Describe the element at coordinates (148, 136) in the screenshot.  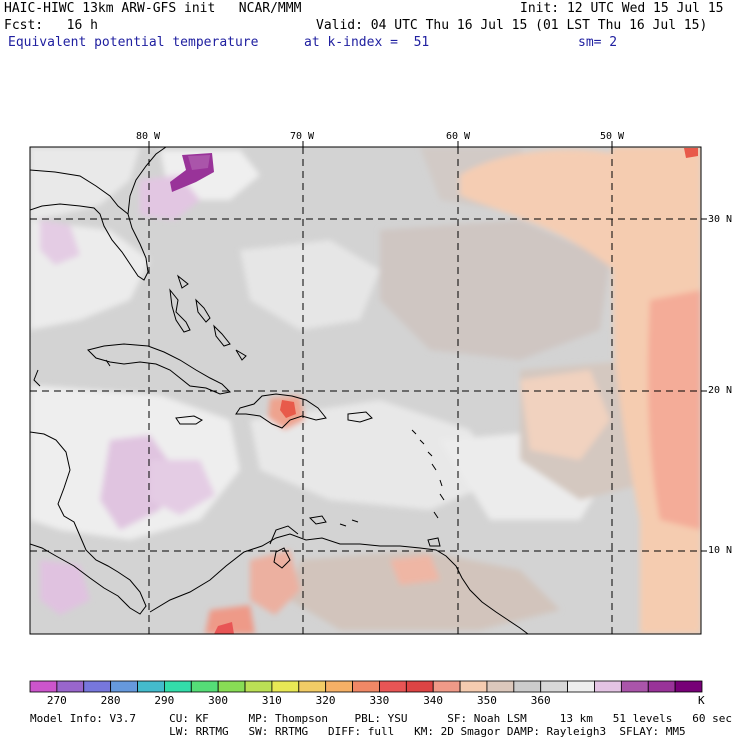
I see `lon-label-80w: 80 W` at that location.